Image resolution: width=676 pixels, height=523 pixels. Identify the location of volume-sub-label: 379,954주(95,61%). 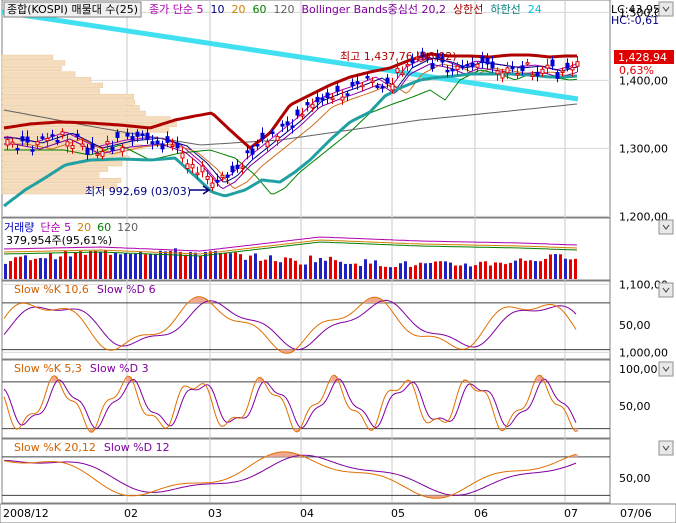
(59, 240).